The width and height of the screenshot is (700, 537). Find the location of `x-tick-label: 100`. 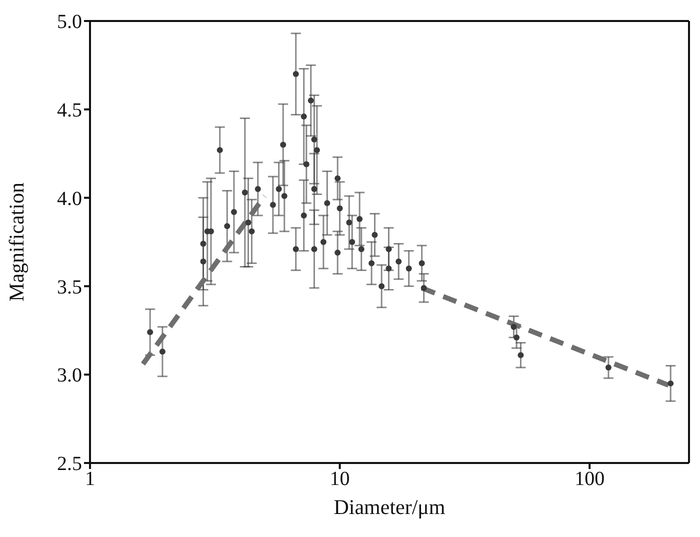

x-tick-label: 100 is located at coordinates (589, 479).